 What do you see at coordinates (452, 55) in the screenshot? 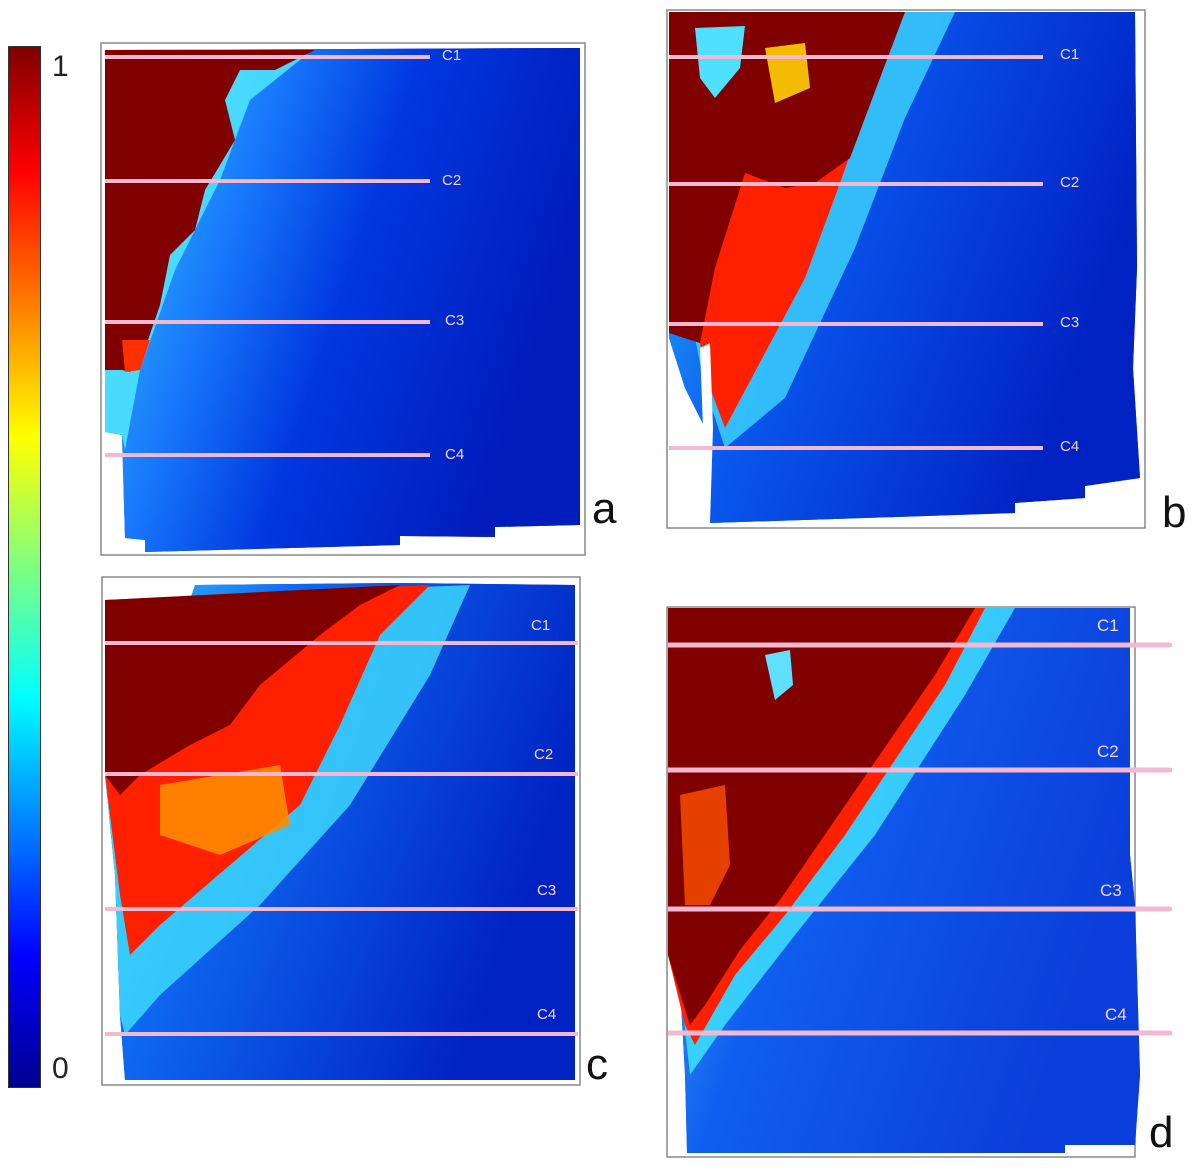
I see `panel-a-line-label-1: C1` at bounding box center [452, 55].